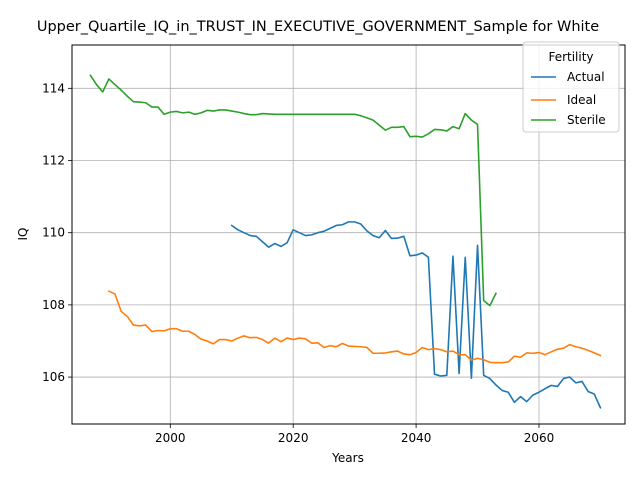  What do you see at coordinates (293, 438) in the screenshot?
I see `x-tick-label: 2020` at bounding box center [293, 438].